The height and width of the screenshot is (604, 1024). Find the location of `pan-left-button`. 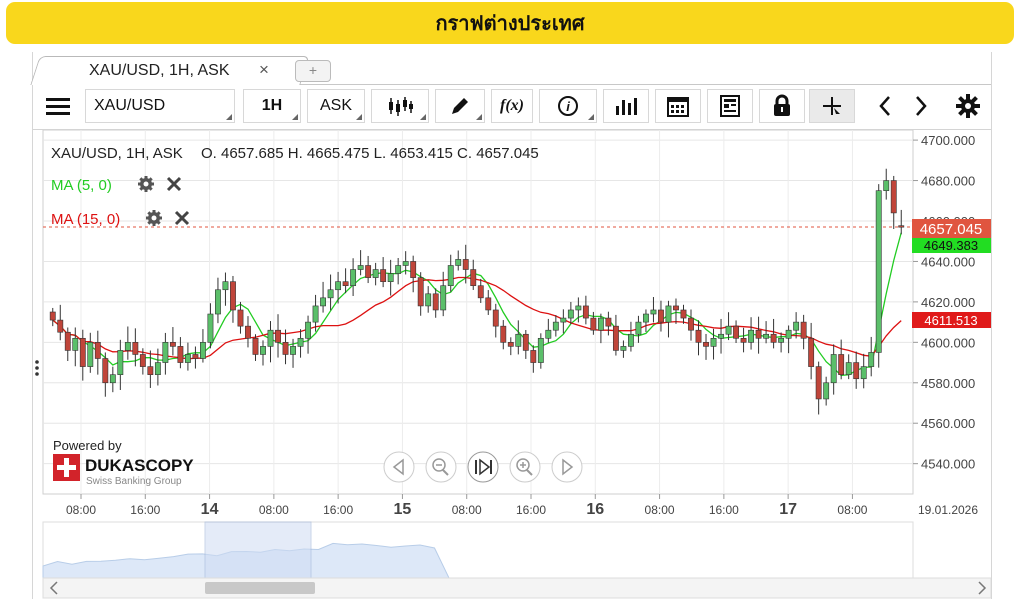

pan-left-button is located at coordinates (399, 467).